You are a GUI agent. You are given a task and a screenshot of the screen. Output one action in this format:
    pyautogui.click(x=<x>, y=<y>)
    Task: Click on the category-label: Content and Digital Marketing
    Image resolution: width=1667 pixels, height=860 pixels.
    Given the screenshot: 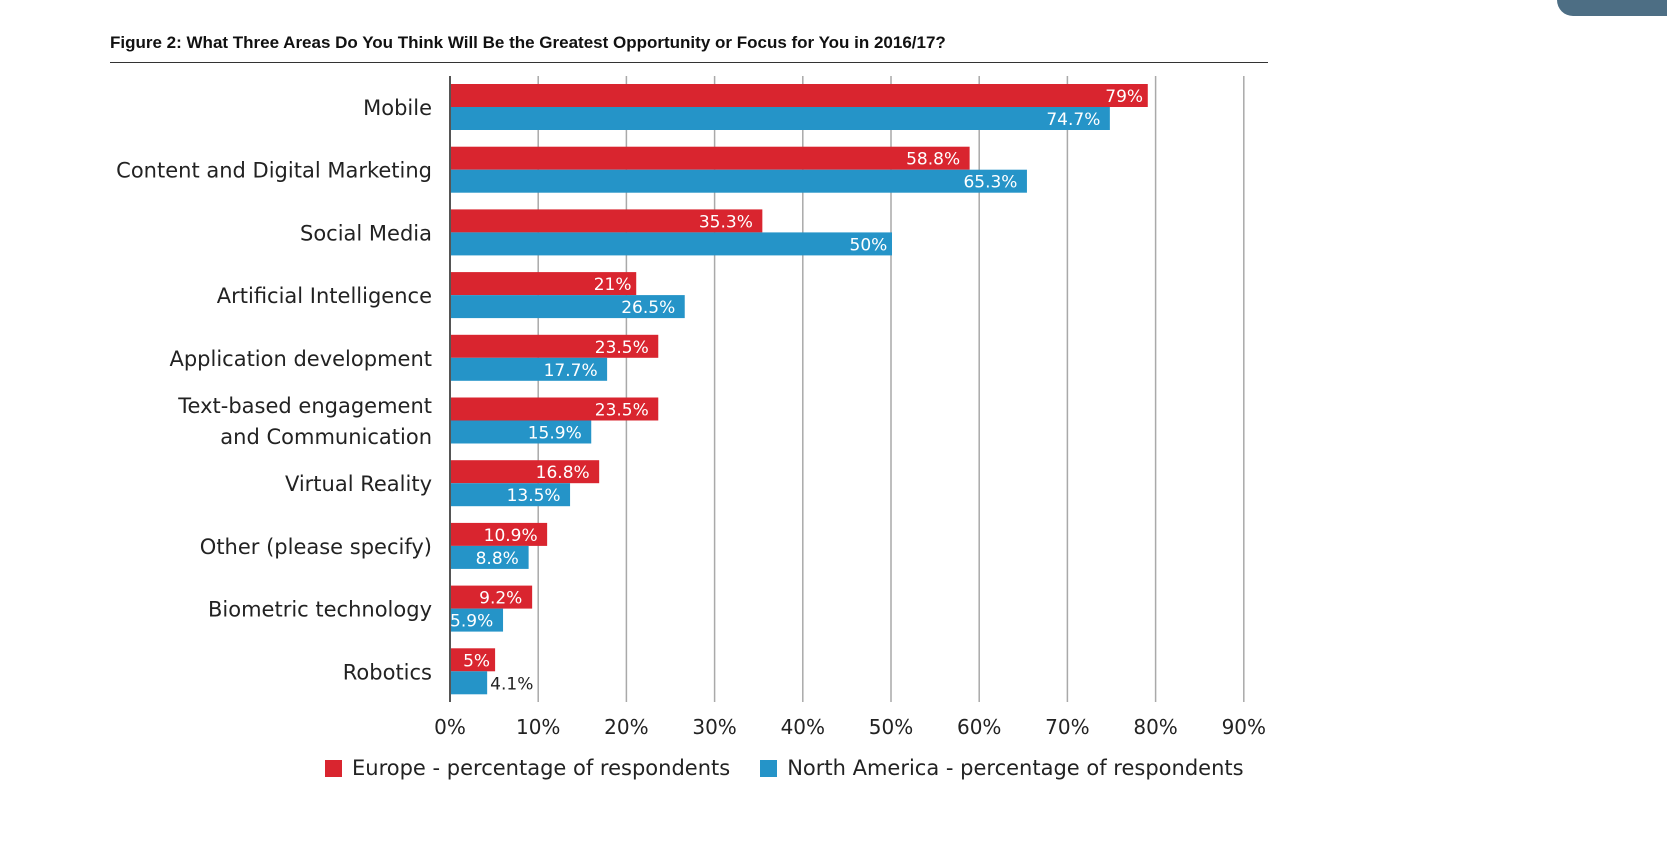 What is the action you would take?
    pyautogui.click(x=274, y=171)
    